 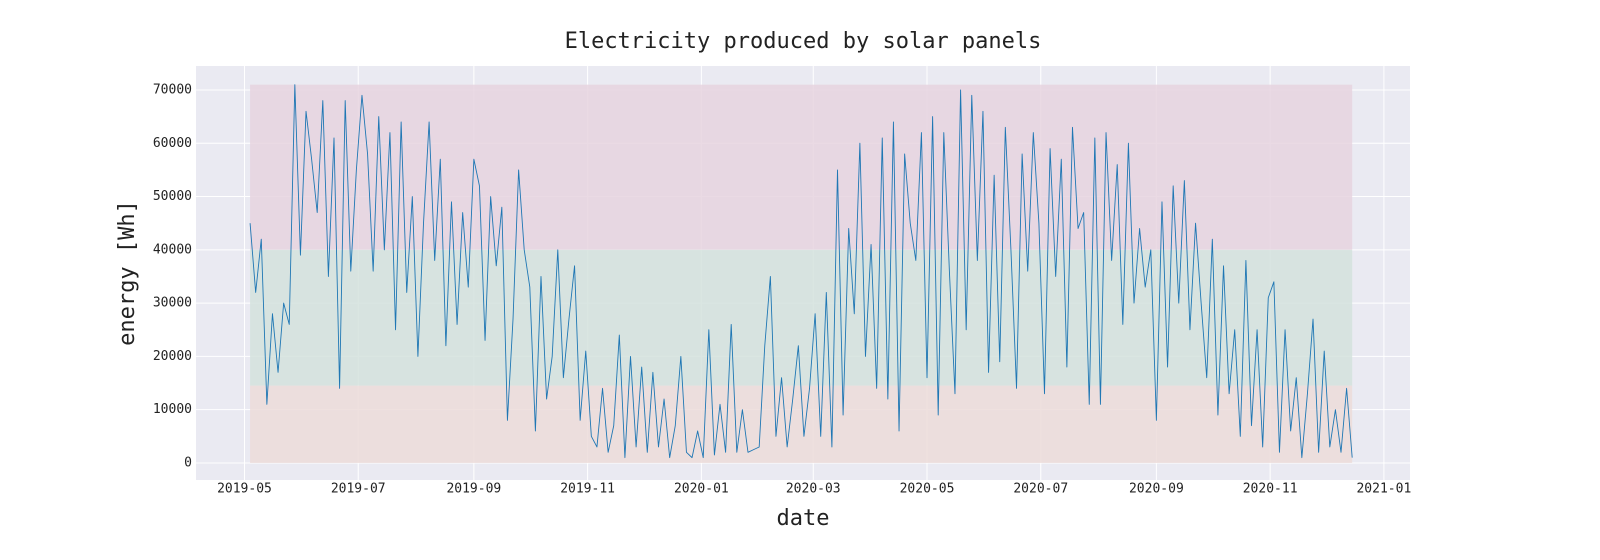 I want to click on y-tick-label: 60000, so click(x=172, y=143).